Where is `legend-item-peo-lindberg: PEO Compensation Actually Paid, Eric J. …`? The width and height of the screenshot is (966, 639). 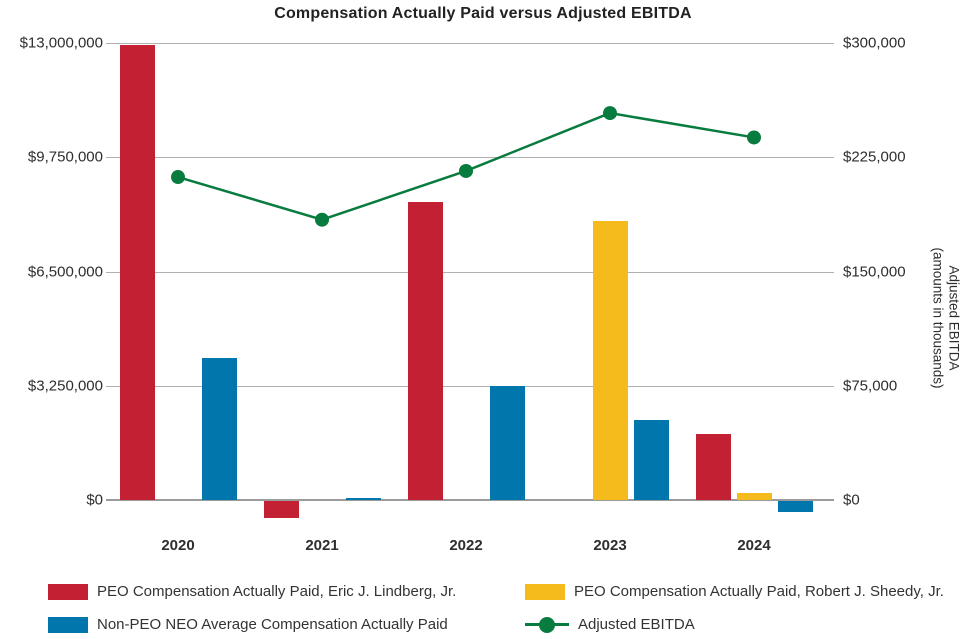
legend-item-peo-lindberg: PEO Compensation Actually Paid, Eric J. … is located at coordinates (252, 591).